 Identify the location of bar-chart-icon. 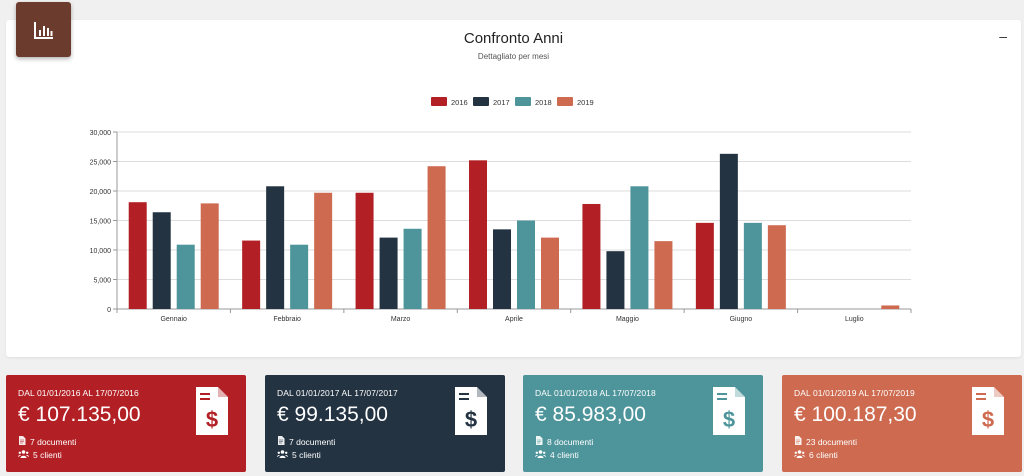
(43, 30).